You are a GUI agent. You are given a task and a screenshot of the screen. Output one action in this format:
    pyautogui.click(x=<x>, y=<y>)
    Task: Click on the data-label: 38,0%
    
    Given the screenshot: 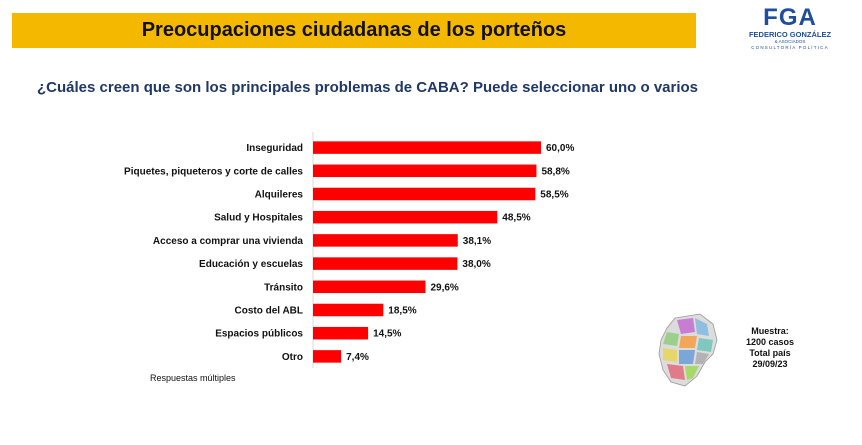 What is the action you would take?
    pyautogui.click(x=476, y=264)
    